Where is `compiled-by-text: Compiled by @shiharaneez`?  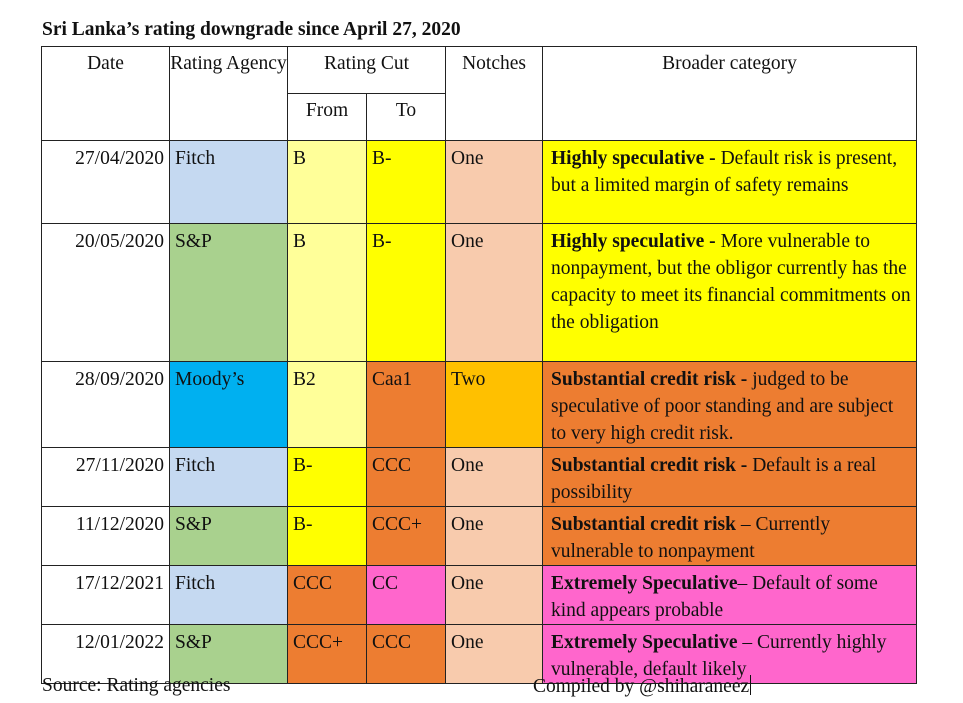 compiled-by-text: Compiled by @shiharaneez is located at coordinates (641, 686).